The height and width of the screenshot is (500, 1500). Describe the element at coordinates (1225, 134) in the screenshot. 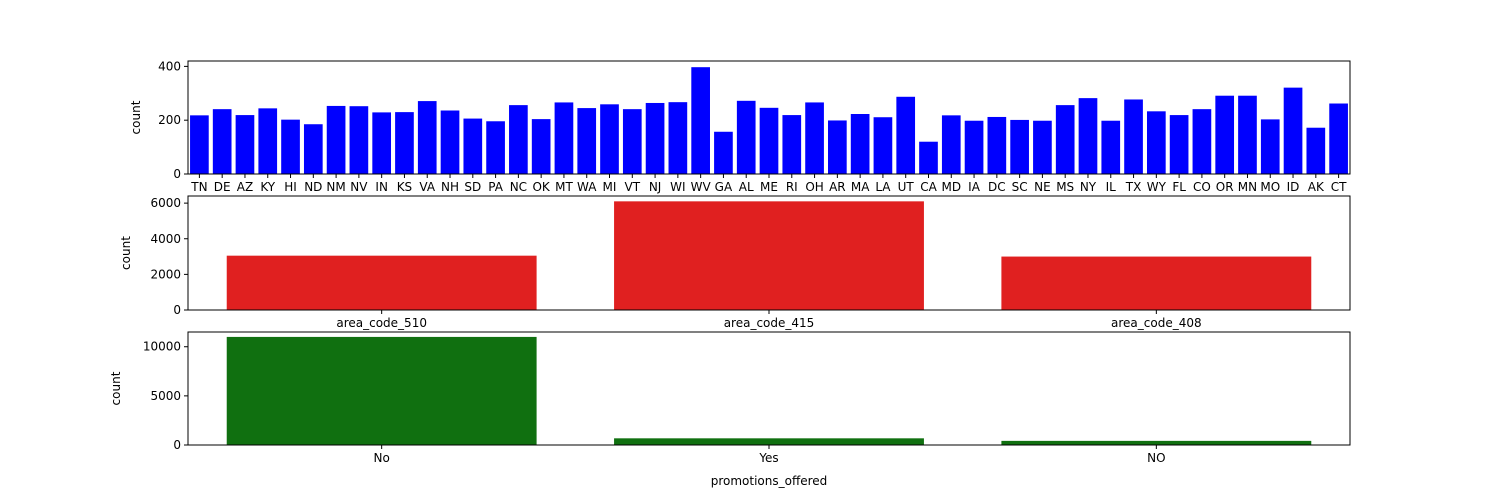

I see `bar-OR` at that location.